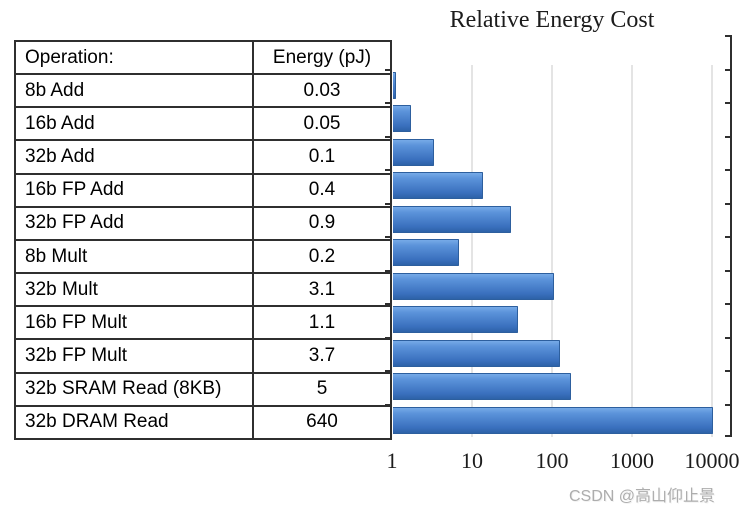 This screenshot has width=739, height=513. I want to click on table-row: 8b Mult 0.2, so click(203, 256).